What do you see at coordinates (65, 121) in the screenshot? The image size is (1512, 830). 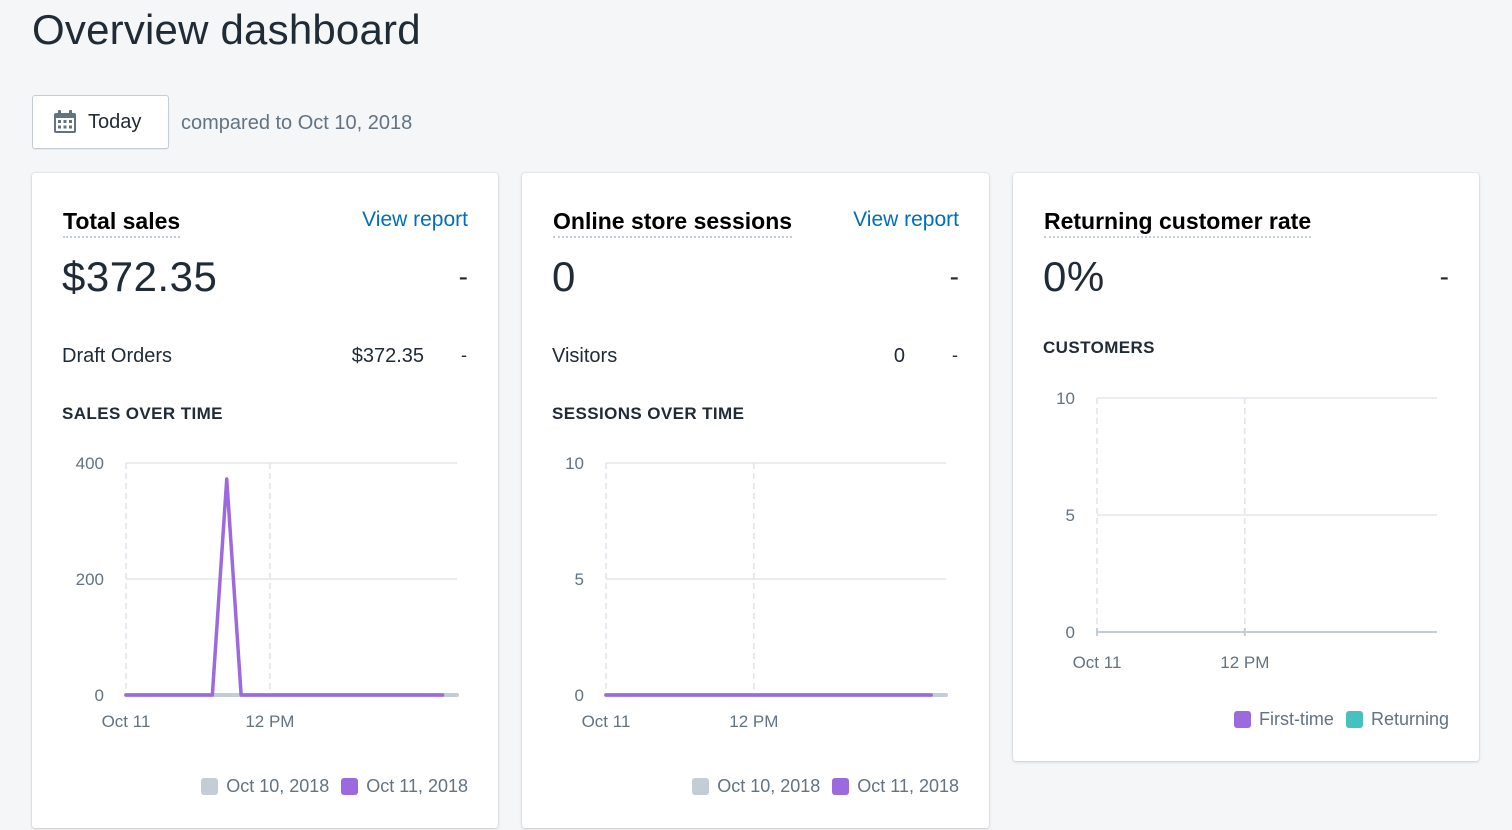 I see `calendar-icon` at bounding box center [65, 121].